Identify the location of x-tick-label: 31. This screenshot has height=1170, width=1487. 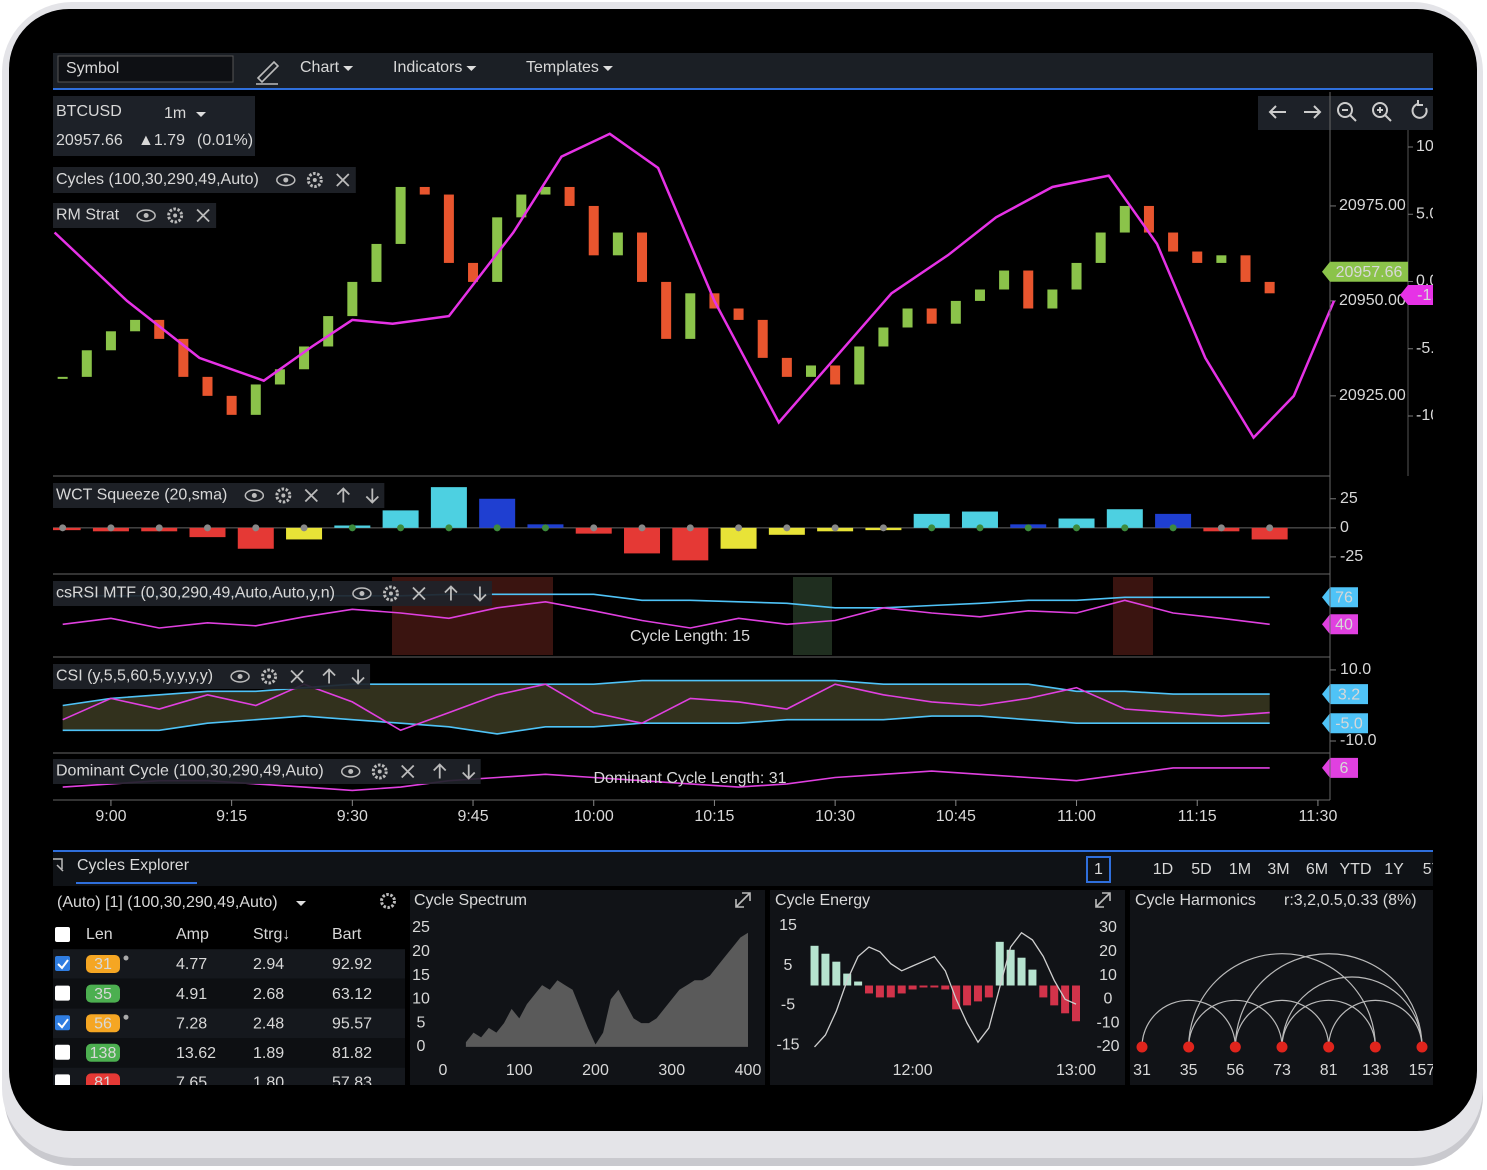
(1142, 1070).